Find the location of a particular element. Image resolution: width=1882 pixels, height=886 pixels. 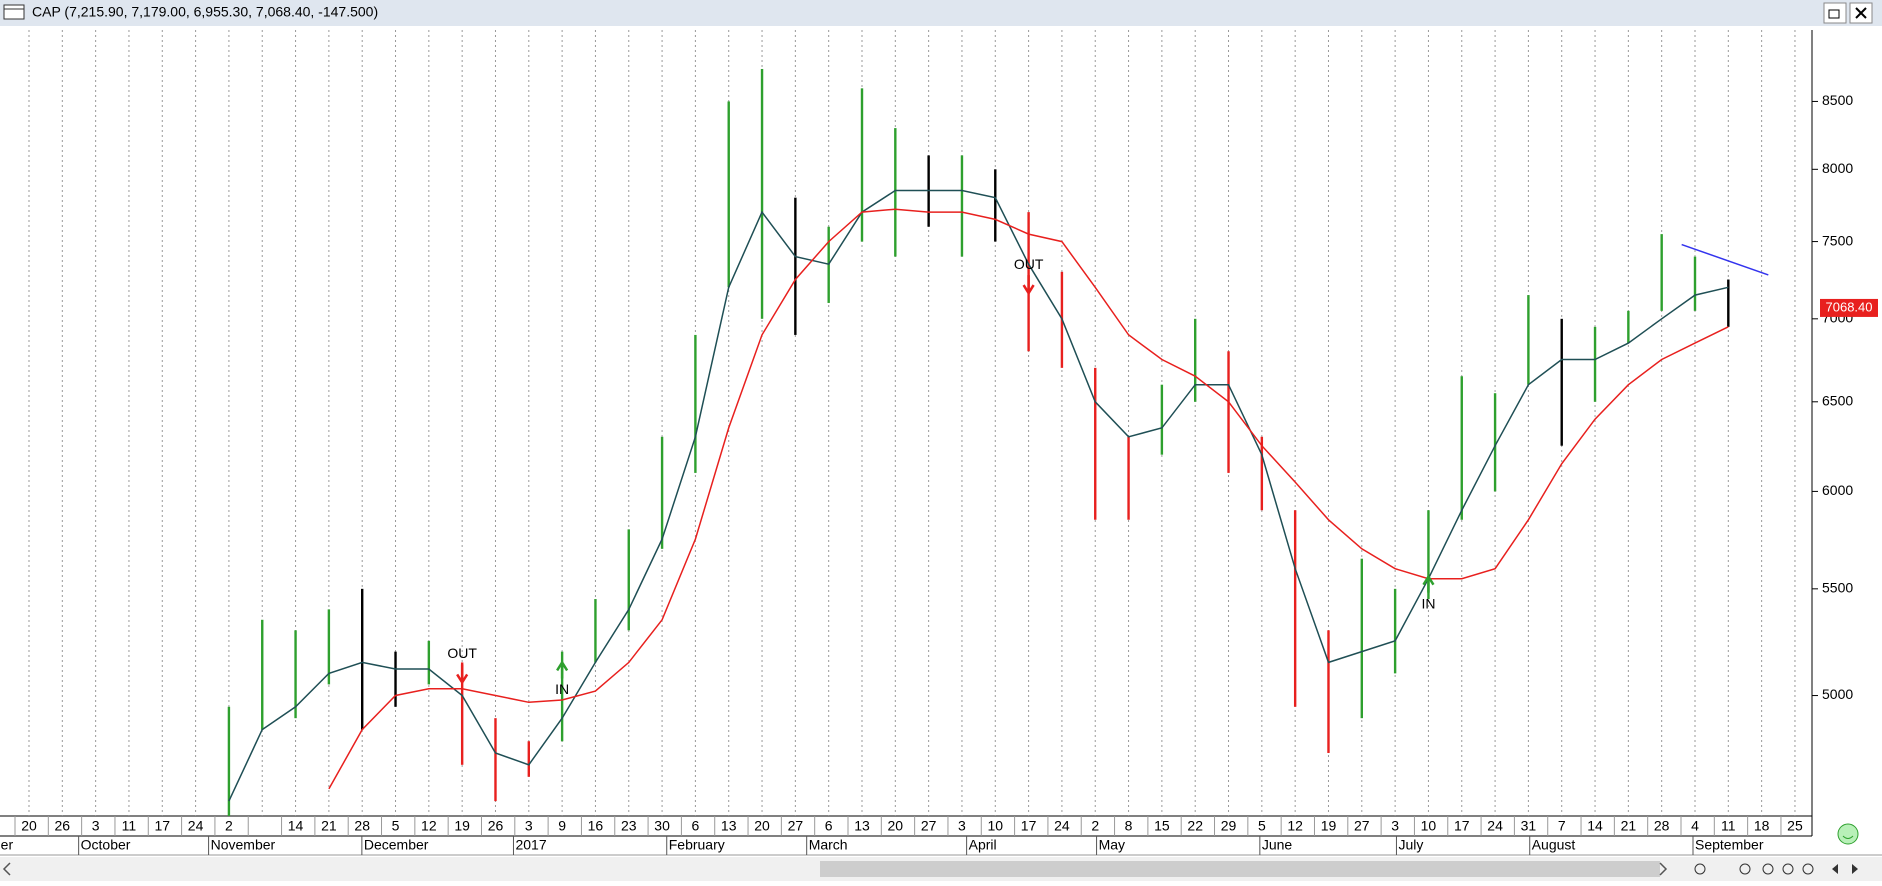

x-tick-label: 31 is located at coordinates (1529, 826).